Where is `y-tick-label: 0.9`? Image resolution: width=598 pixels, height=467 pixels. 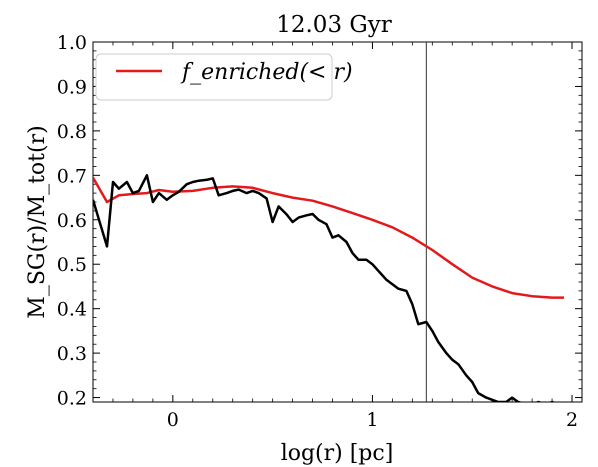
y-tick-label: 0.9 is located at coordinates (72, 87).